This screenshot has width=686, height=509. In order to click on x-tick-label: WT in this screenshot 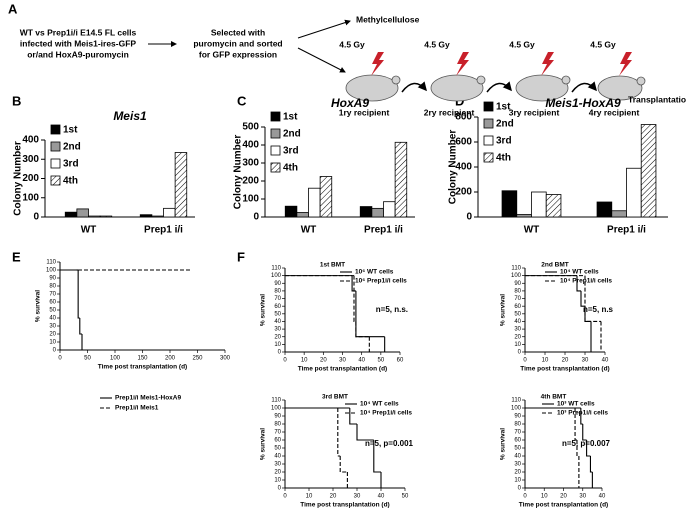, I will do `click(89, 230)`.